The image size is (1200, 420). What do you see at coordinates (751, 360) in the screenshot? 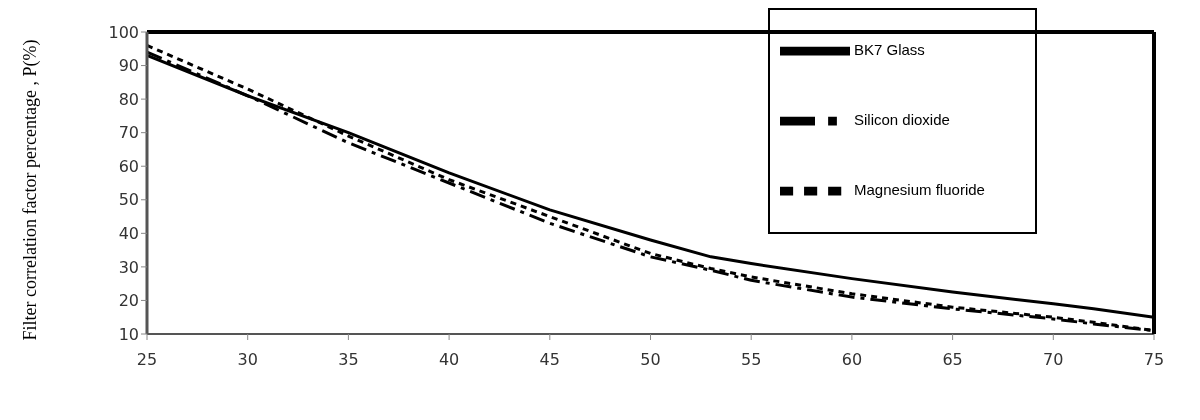
I see `x-tick-label: 55` at bounding box center [751, 360].